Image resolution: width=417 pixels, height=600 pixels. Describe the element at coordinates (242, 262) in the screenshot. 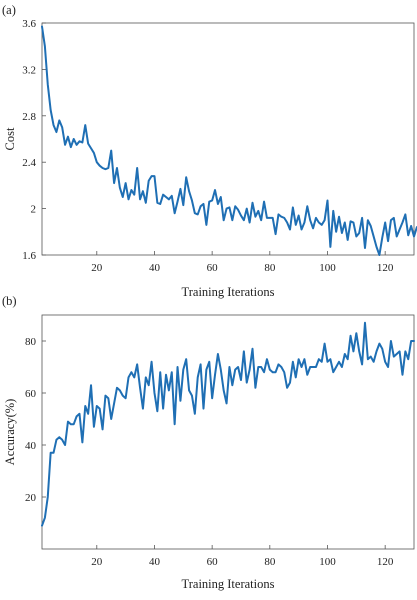

I see `x-axis-a: 20 40 60 80 100 120` at that location.